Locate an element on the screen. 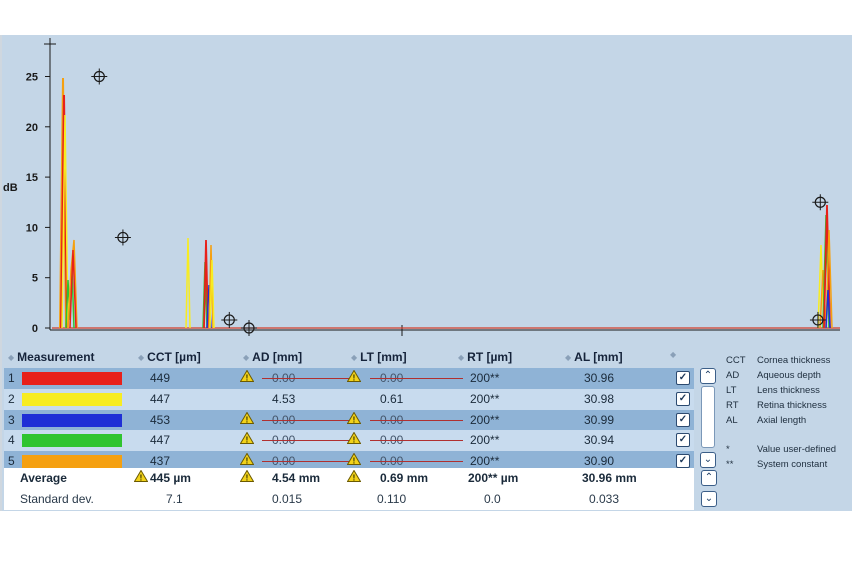 The image size is (852, 561). legend-abbr: CCT is located at coordinates (736, 360).